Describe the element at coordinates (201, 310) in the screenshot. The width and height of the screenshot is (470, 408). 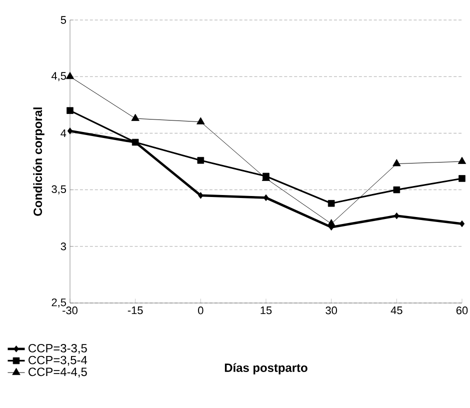
I see `x-tick-label: 0` at that location.